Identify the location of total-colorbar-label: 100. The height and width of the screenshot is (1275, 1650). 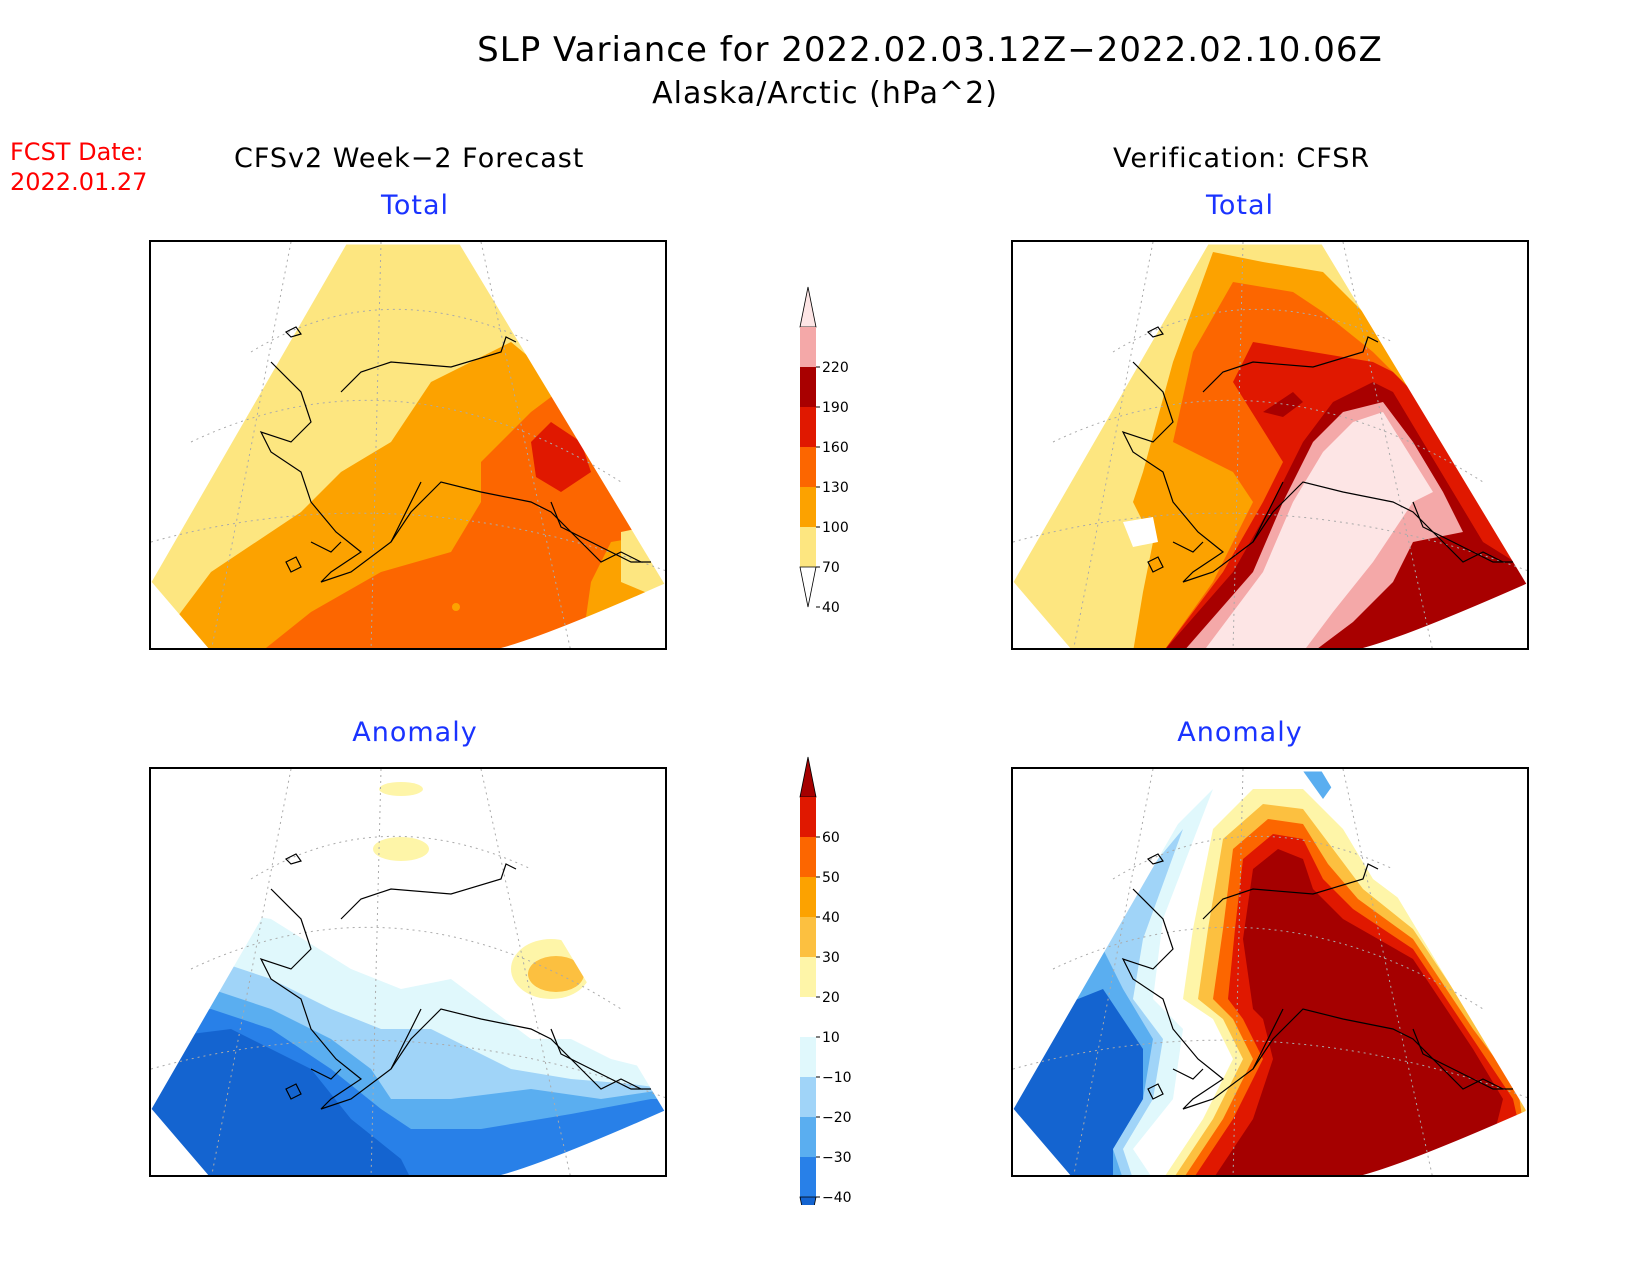
(835, 528).